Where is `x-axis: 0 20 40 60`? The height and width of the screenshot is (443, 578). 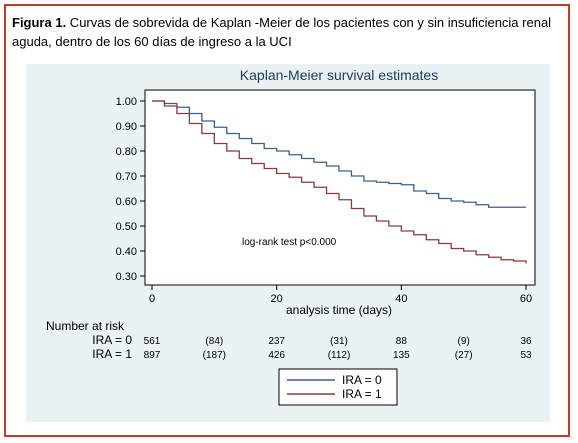
x-axis: 0 20 40 60 is located at coordinates (340, 295).